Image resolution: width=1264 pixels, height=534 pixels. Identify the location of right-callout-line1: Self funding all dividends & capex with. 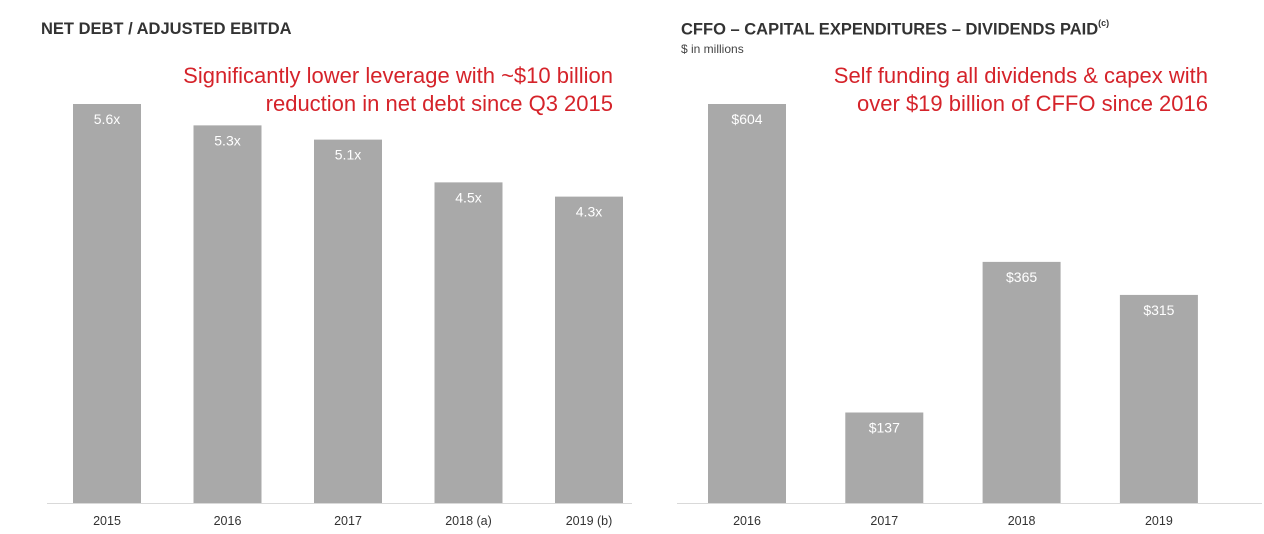
(1020, 75).